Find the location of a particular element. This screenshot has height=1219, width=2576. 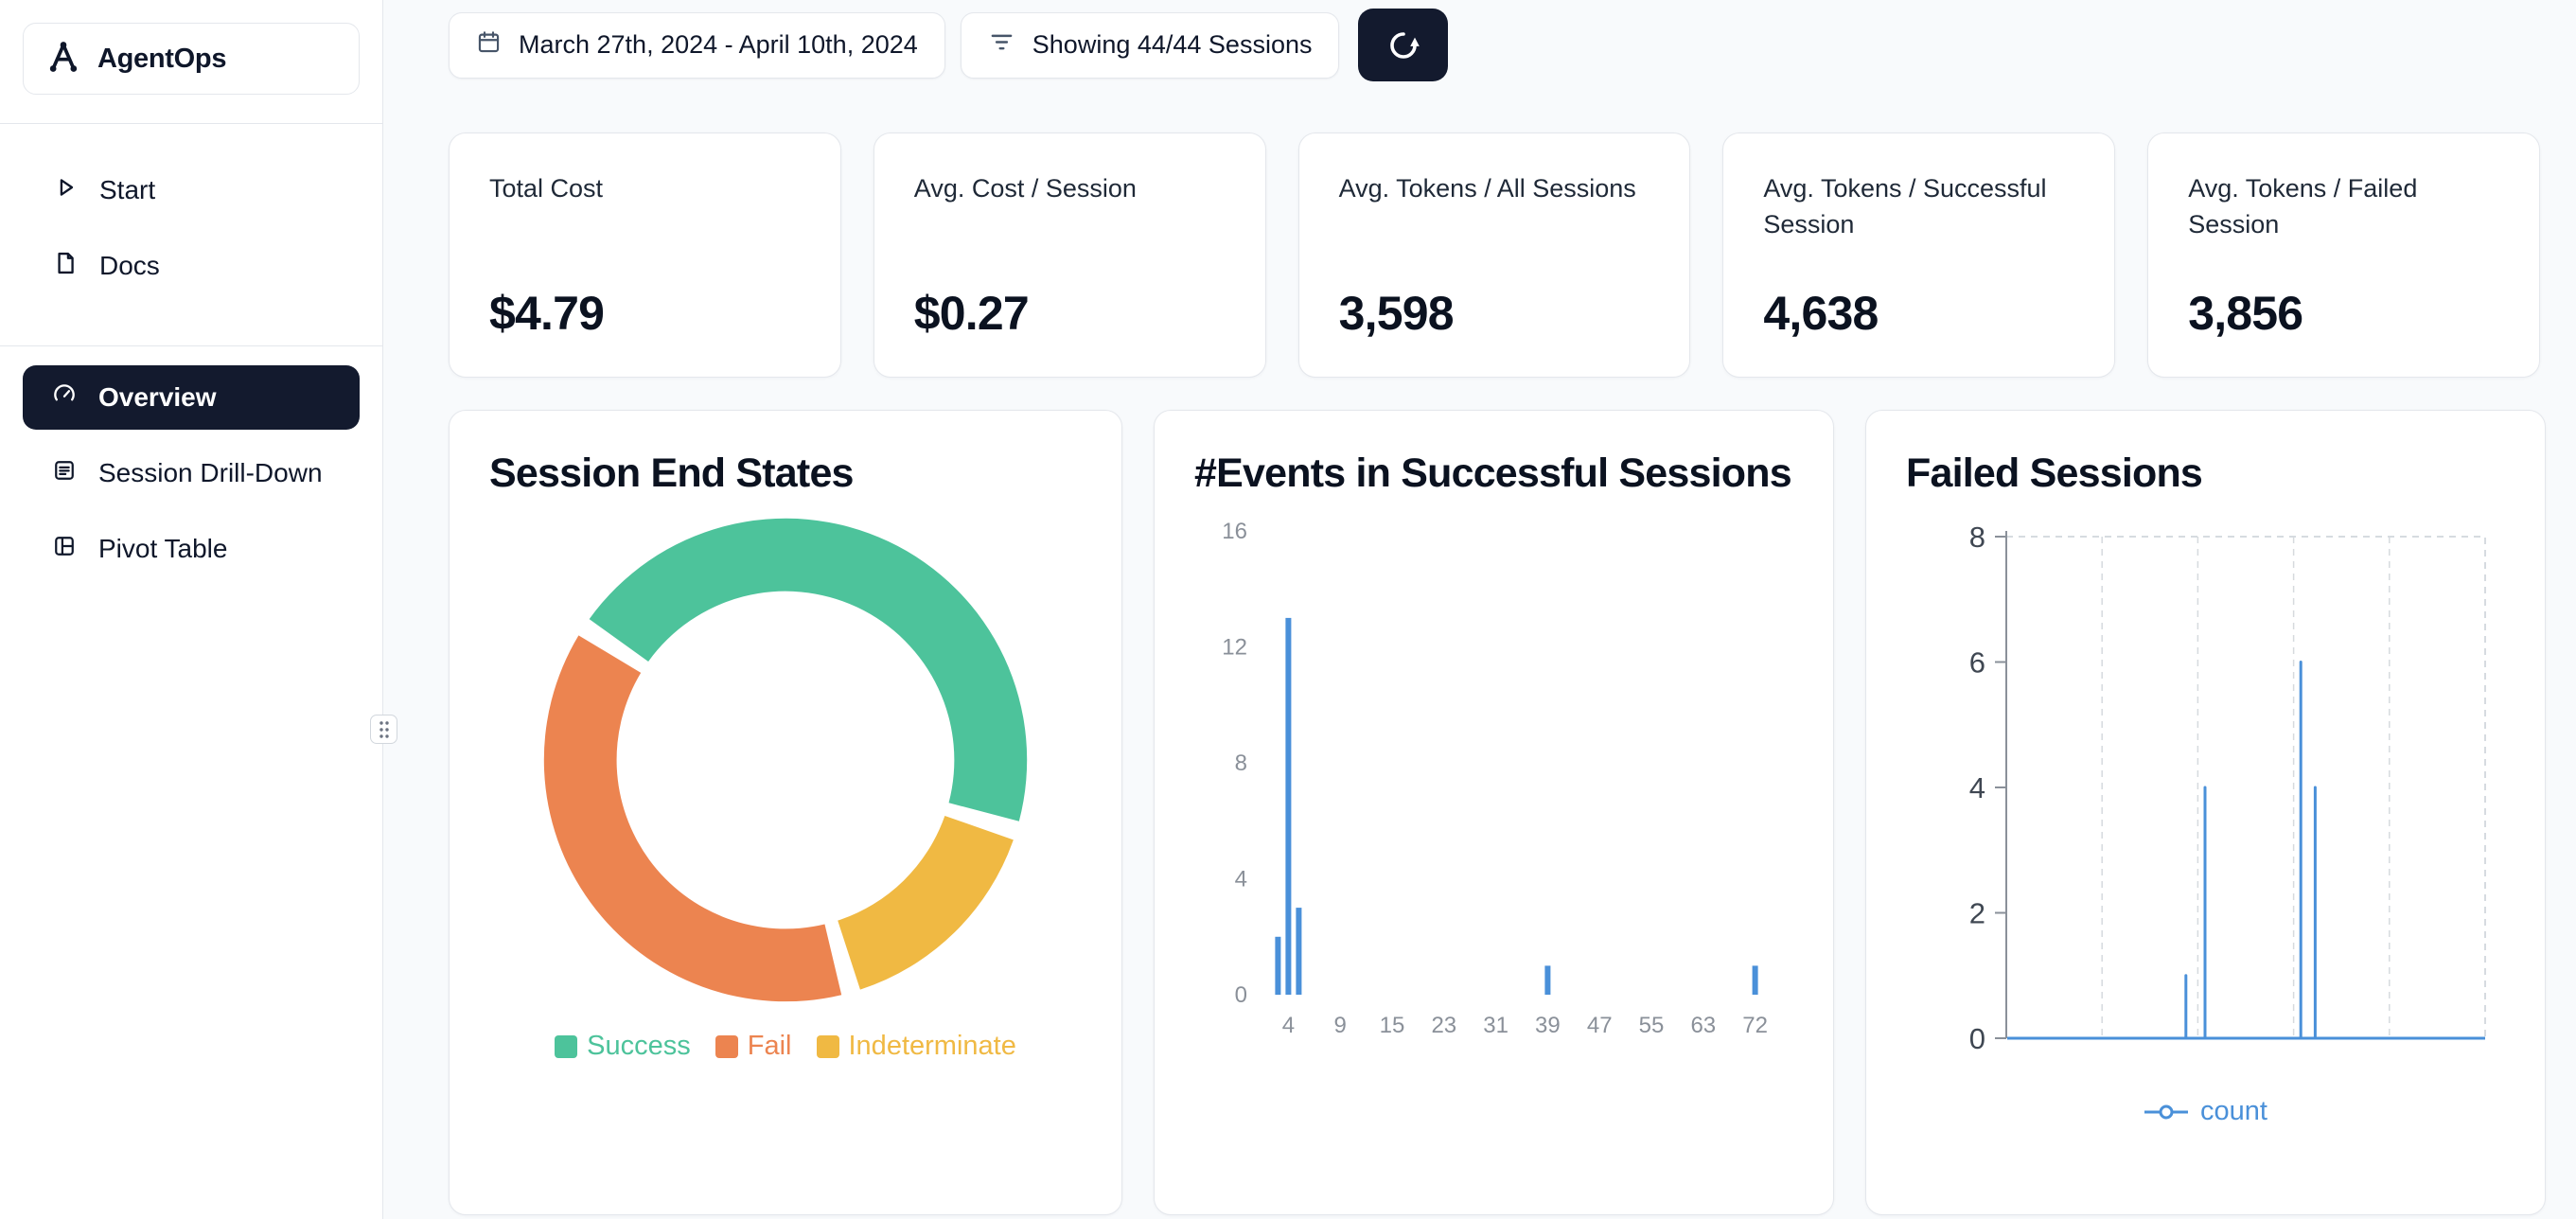

legend-label: Fail is located at coordinates (769, 1046).